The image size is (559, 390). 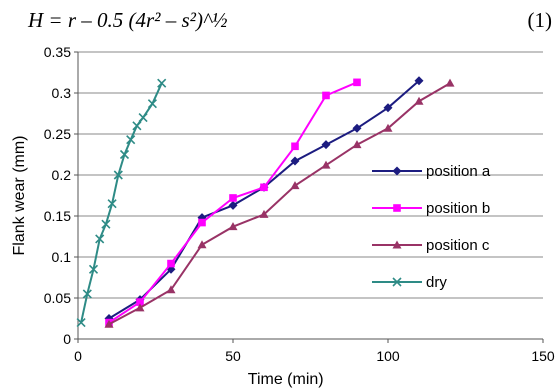 What do you see at coordinates (286, 379) in the screenshot?
I see `x-axis-label: Time (min)` at bounding box center [286, 379].